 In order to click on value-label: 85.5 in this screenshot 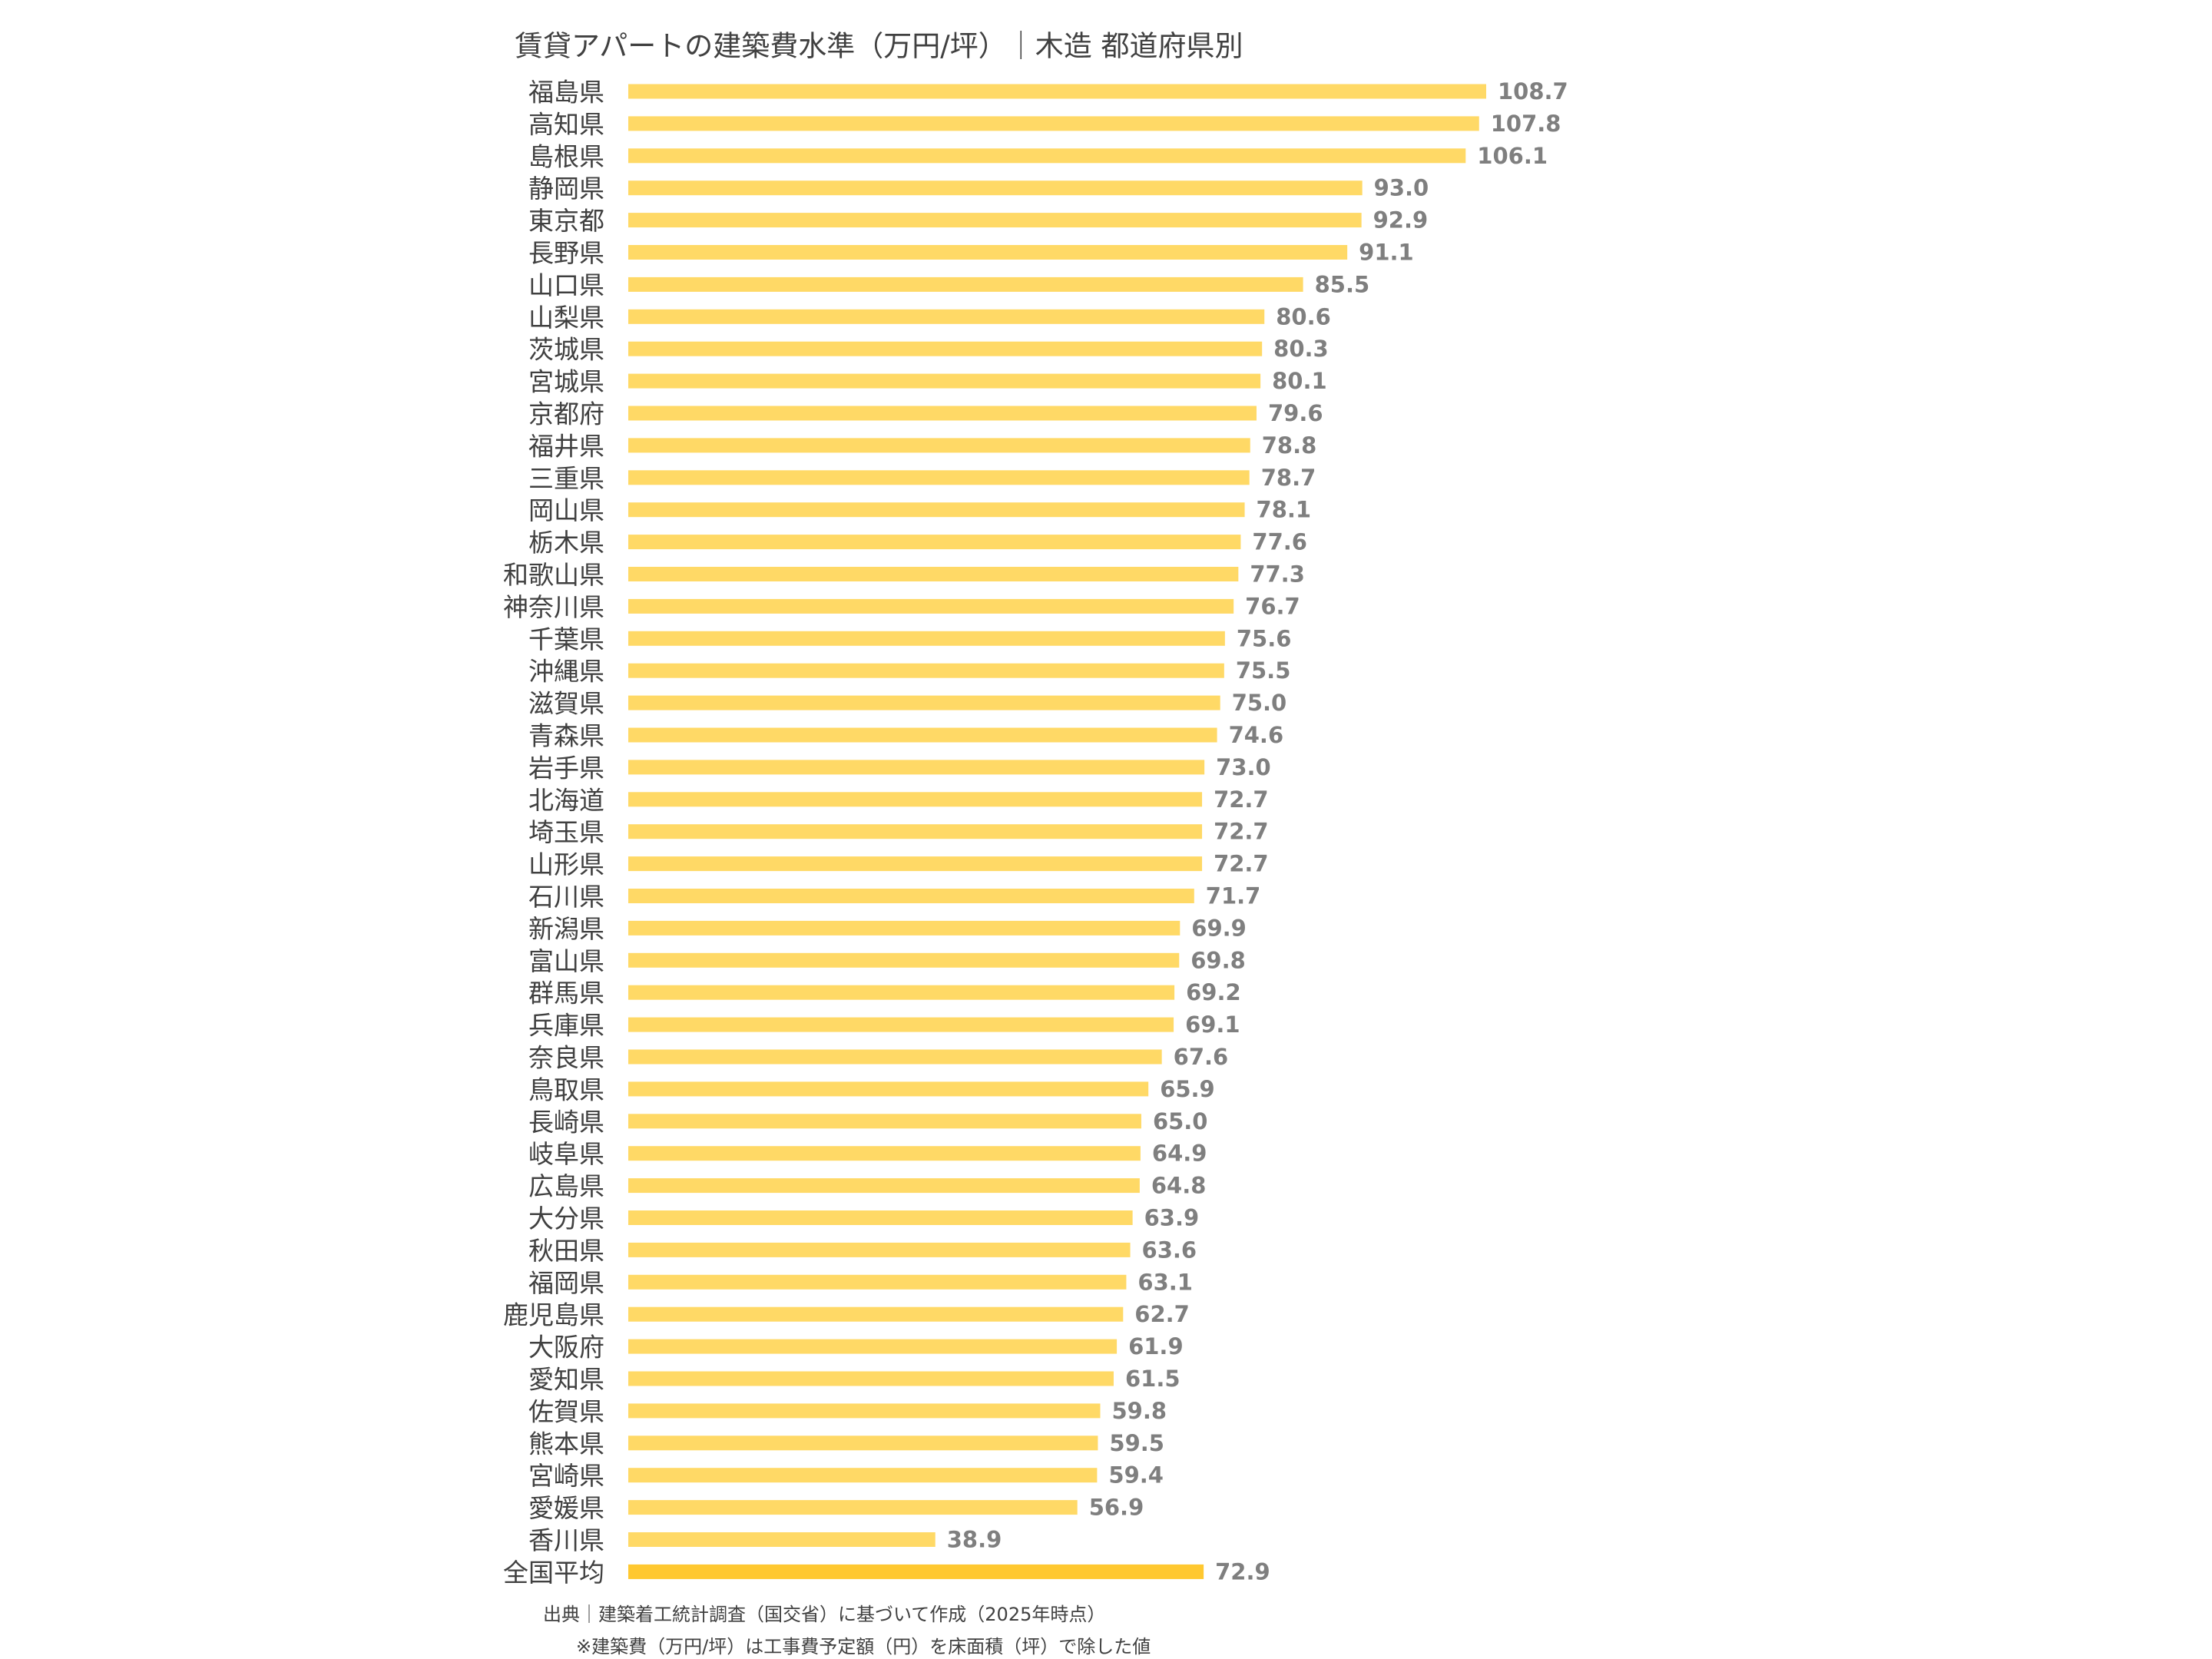, I will do `click(1343, 284)`.